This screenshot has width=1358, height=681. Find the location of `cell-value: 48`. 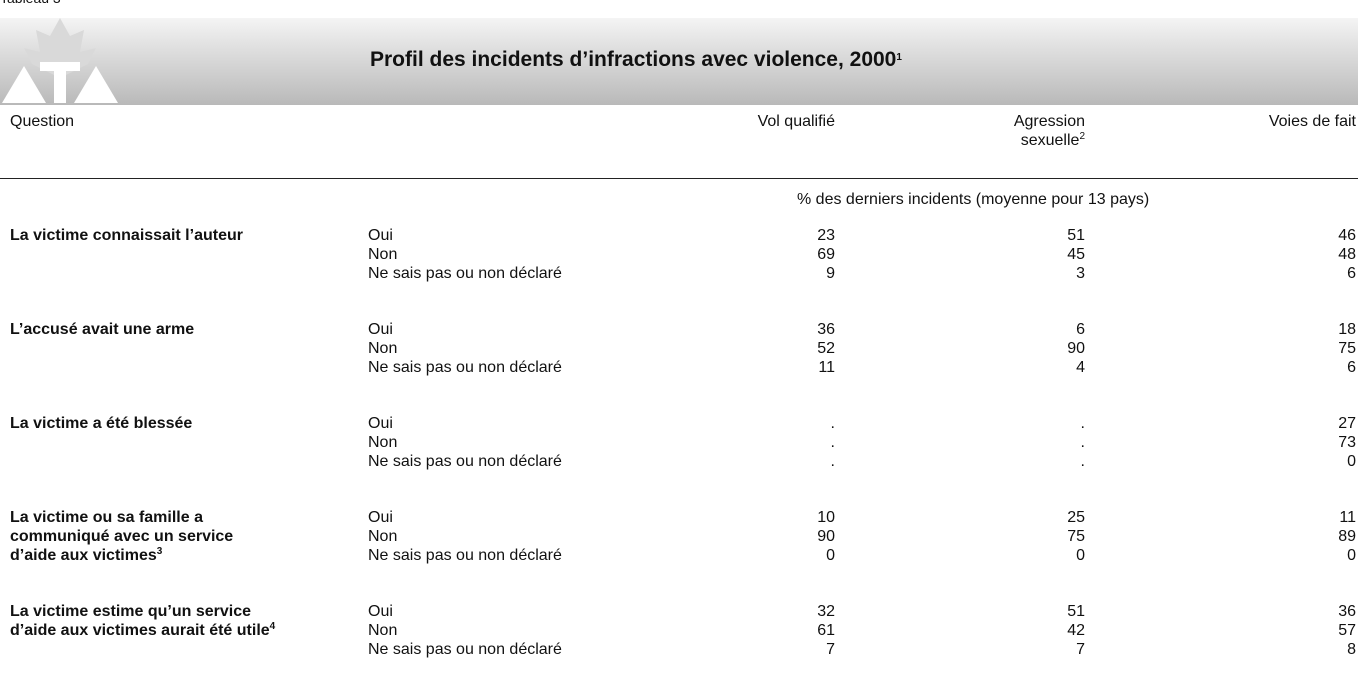

cell-value: 48 is located at coordinates (1347, 254).